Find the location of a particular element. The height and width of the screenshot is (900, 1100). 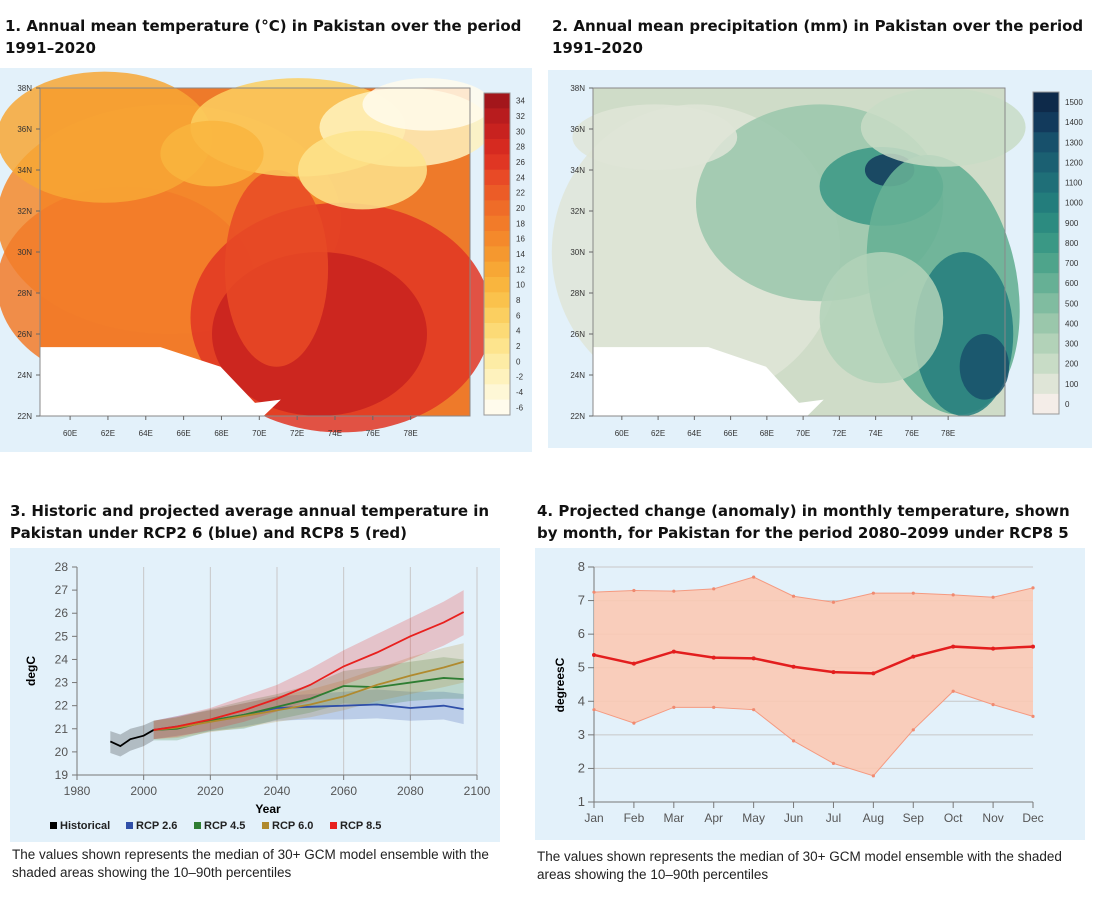

y-axis-label: degC is located at coordinates (31, 671).